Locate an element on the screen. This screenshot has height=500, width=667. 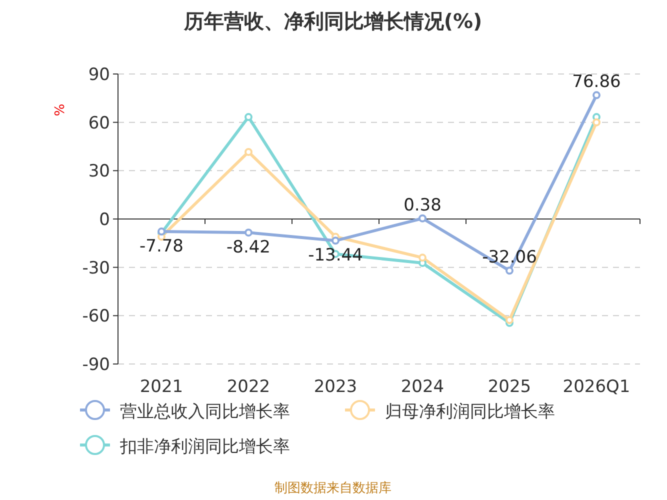
x-tick-label: 2022 is located at coordinates (248, 387).